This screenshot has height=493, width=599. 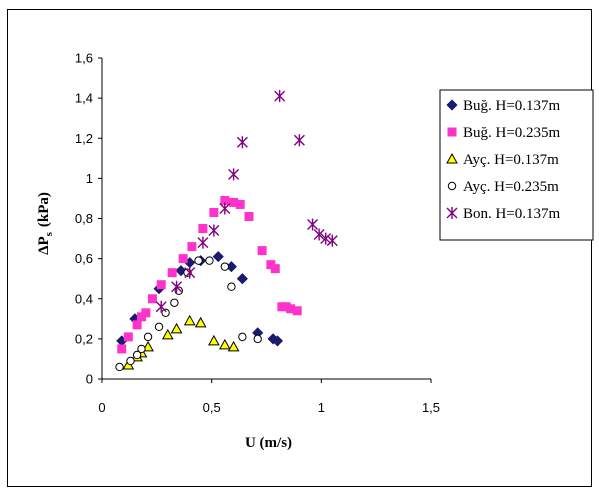 What do you see at coordinates (49, 233) in the screenshot?
I see `y-axis-title-subscript: s` at bounding box center [49, 233].